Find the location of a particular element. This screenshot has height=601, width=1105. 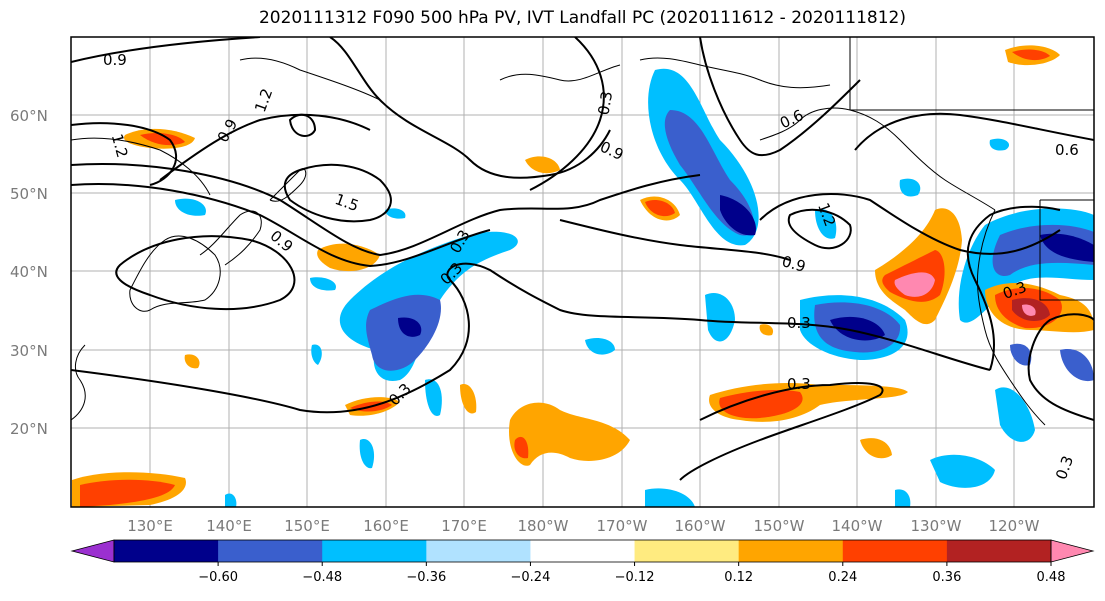

colorbar-tick-label: 0.36 is located at coordinates (946, 577).